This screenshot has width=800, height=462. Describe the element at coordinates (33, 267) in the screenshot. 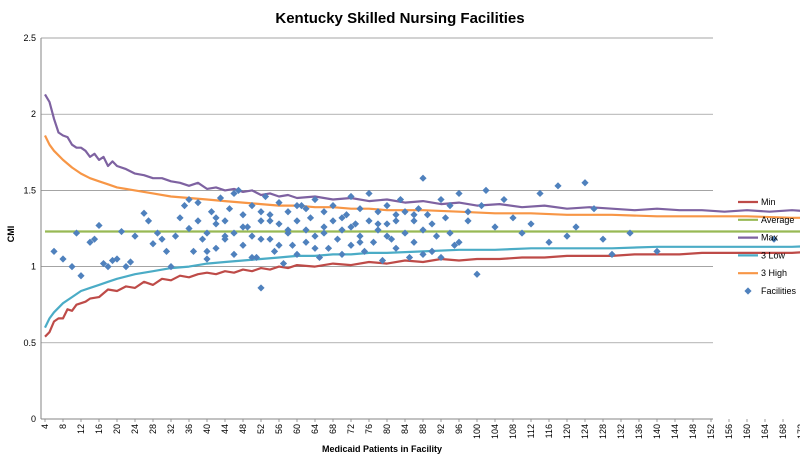

I see `y-tick-label: 1` at that location.